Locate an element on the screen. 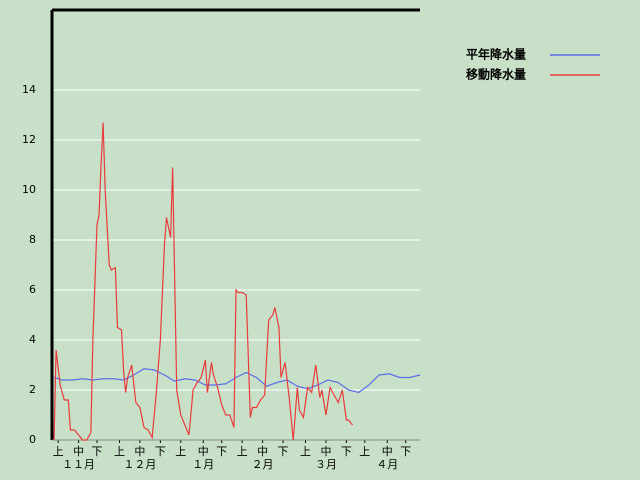  legend-label: 平年降水量 is located at coordinates (496, 54).